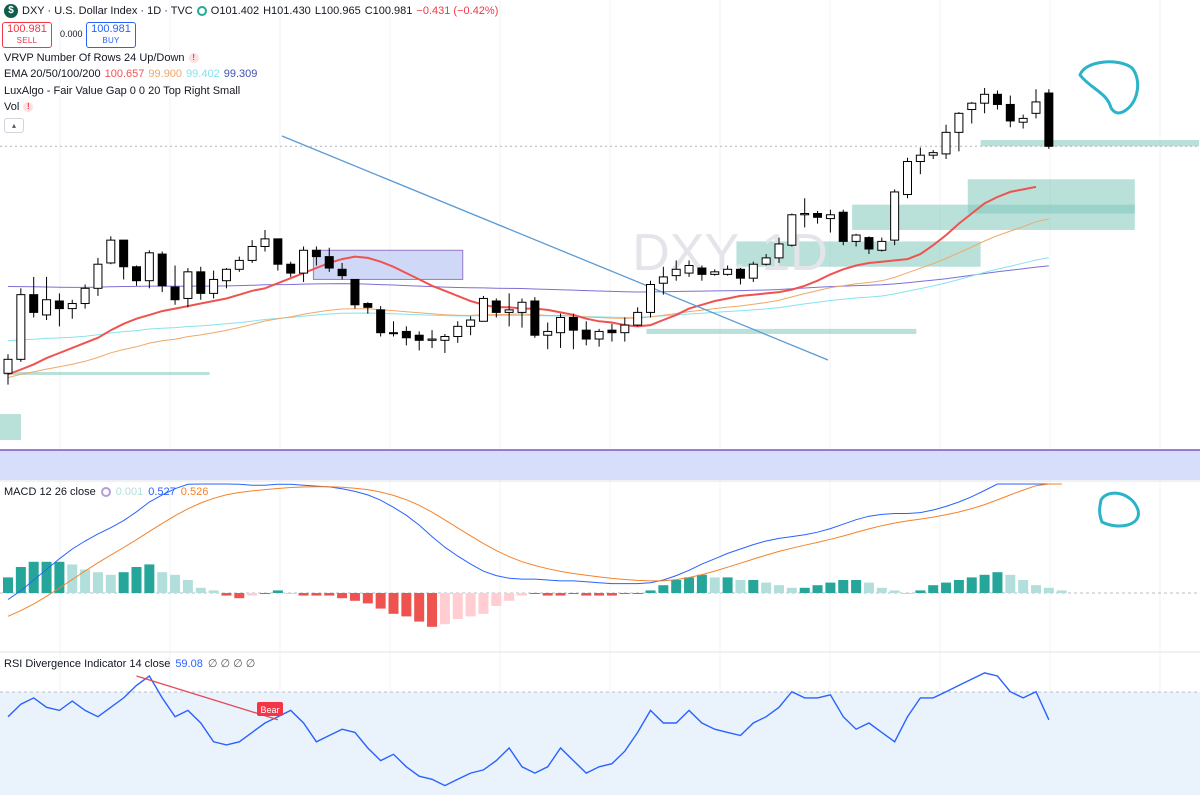  I want to click on volume-legend: Vol !, so click(19, 107).